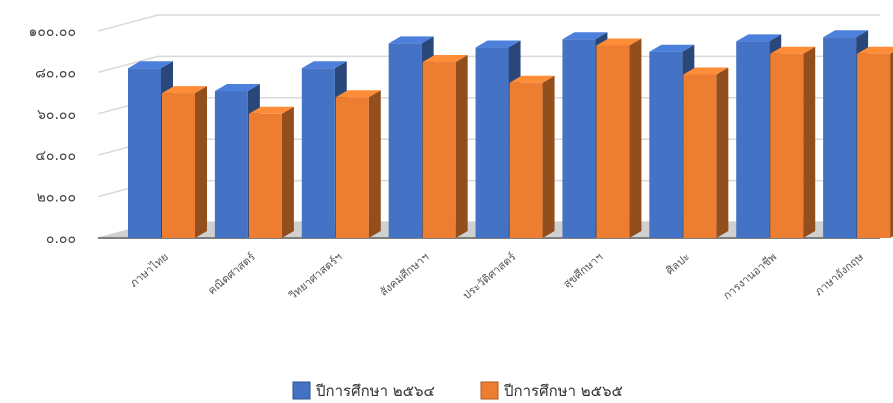  What do you see at coordinates (563, 391) in the screenshot?
I see `legend-label-2565: ปีการศึกษา ๒๕๖๕` at bounding box center [563, 391].